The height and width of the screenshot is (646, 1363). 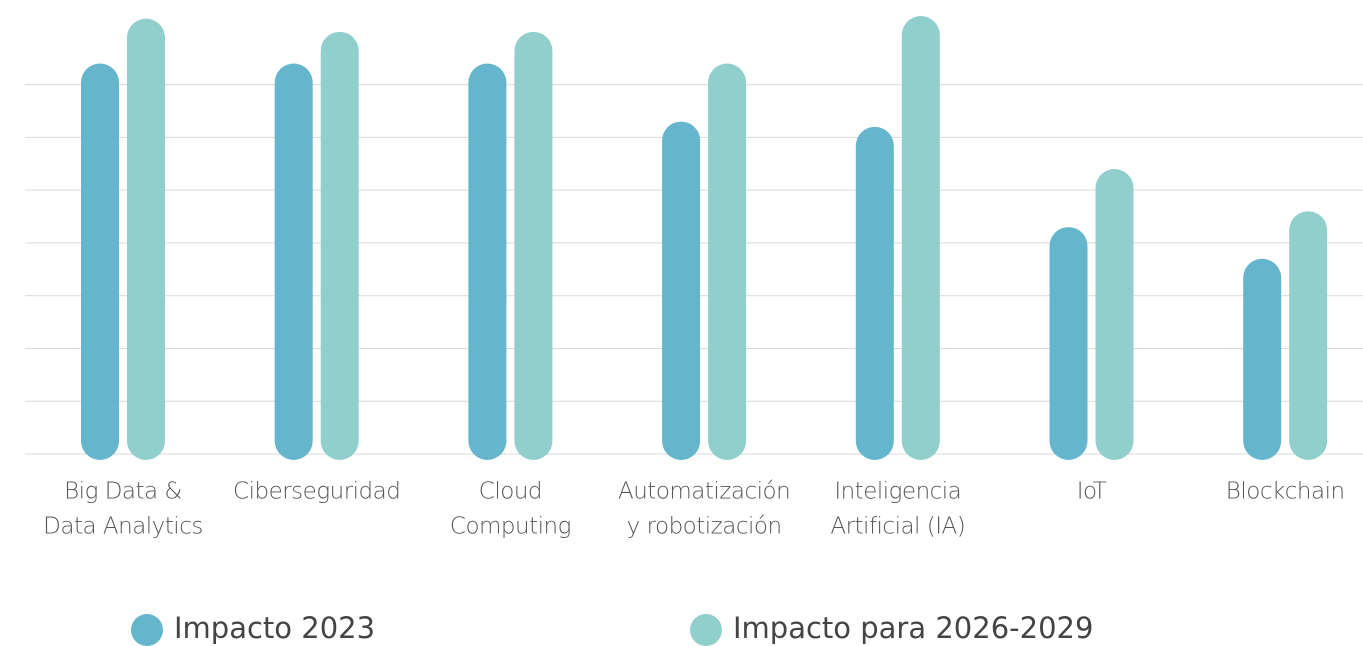 I want to click on x-tick-label: Computing, so click(x=510, y=527).